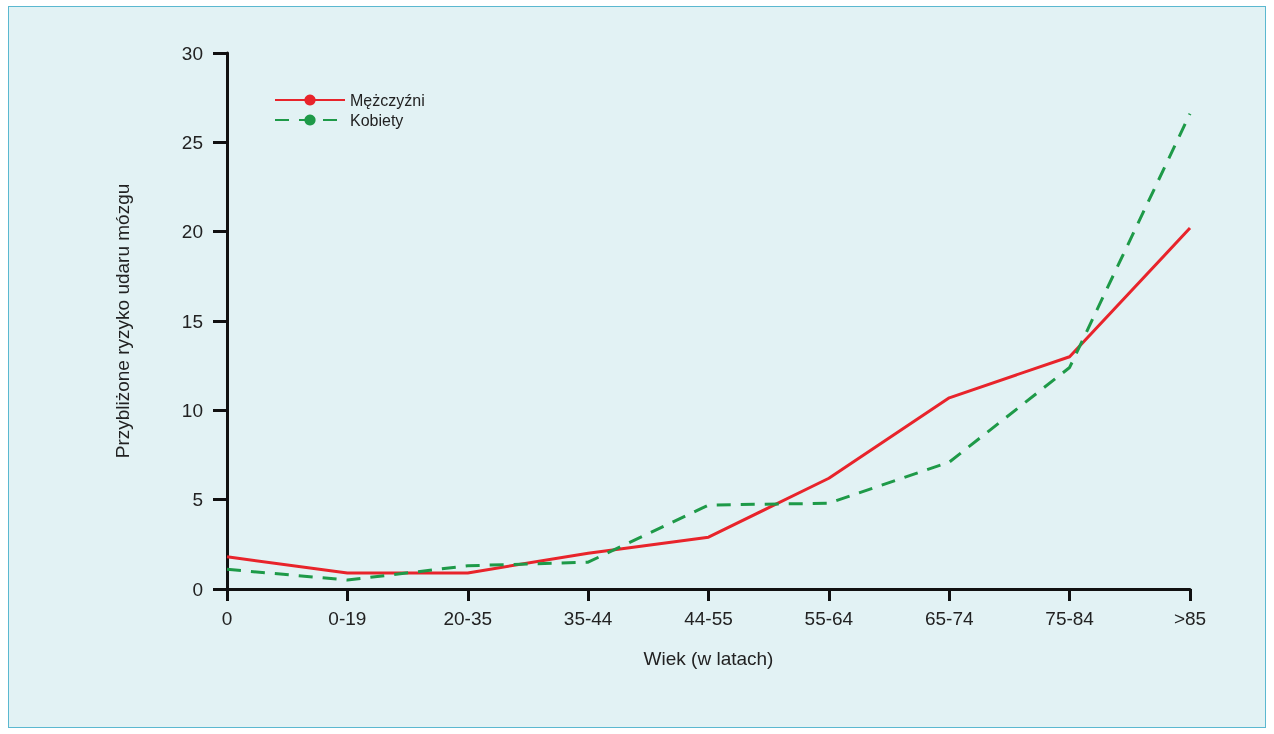 The image size is (1274, 734). Describe the element at coordinates (1190, 618) in the screenshot. I see `x-tick-label: >85` at that location.